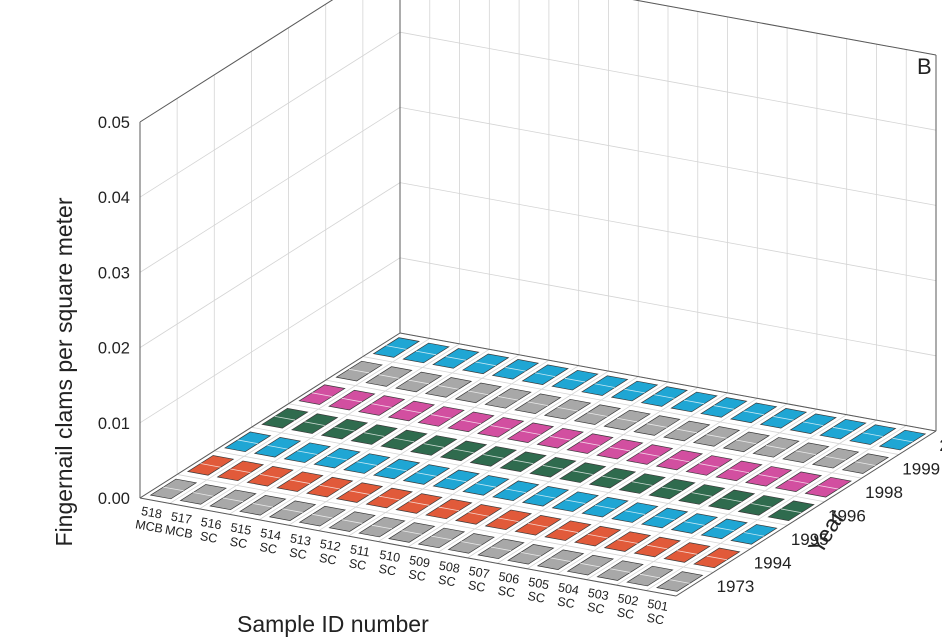 The height and width of the screenshot is (638, 942). What do you see at coordinates (114, 198) in the screenshot?
I see `z-tick-label: 0.04` at bounding box center [114, 198].